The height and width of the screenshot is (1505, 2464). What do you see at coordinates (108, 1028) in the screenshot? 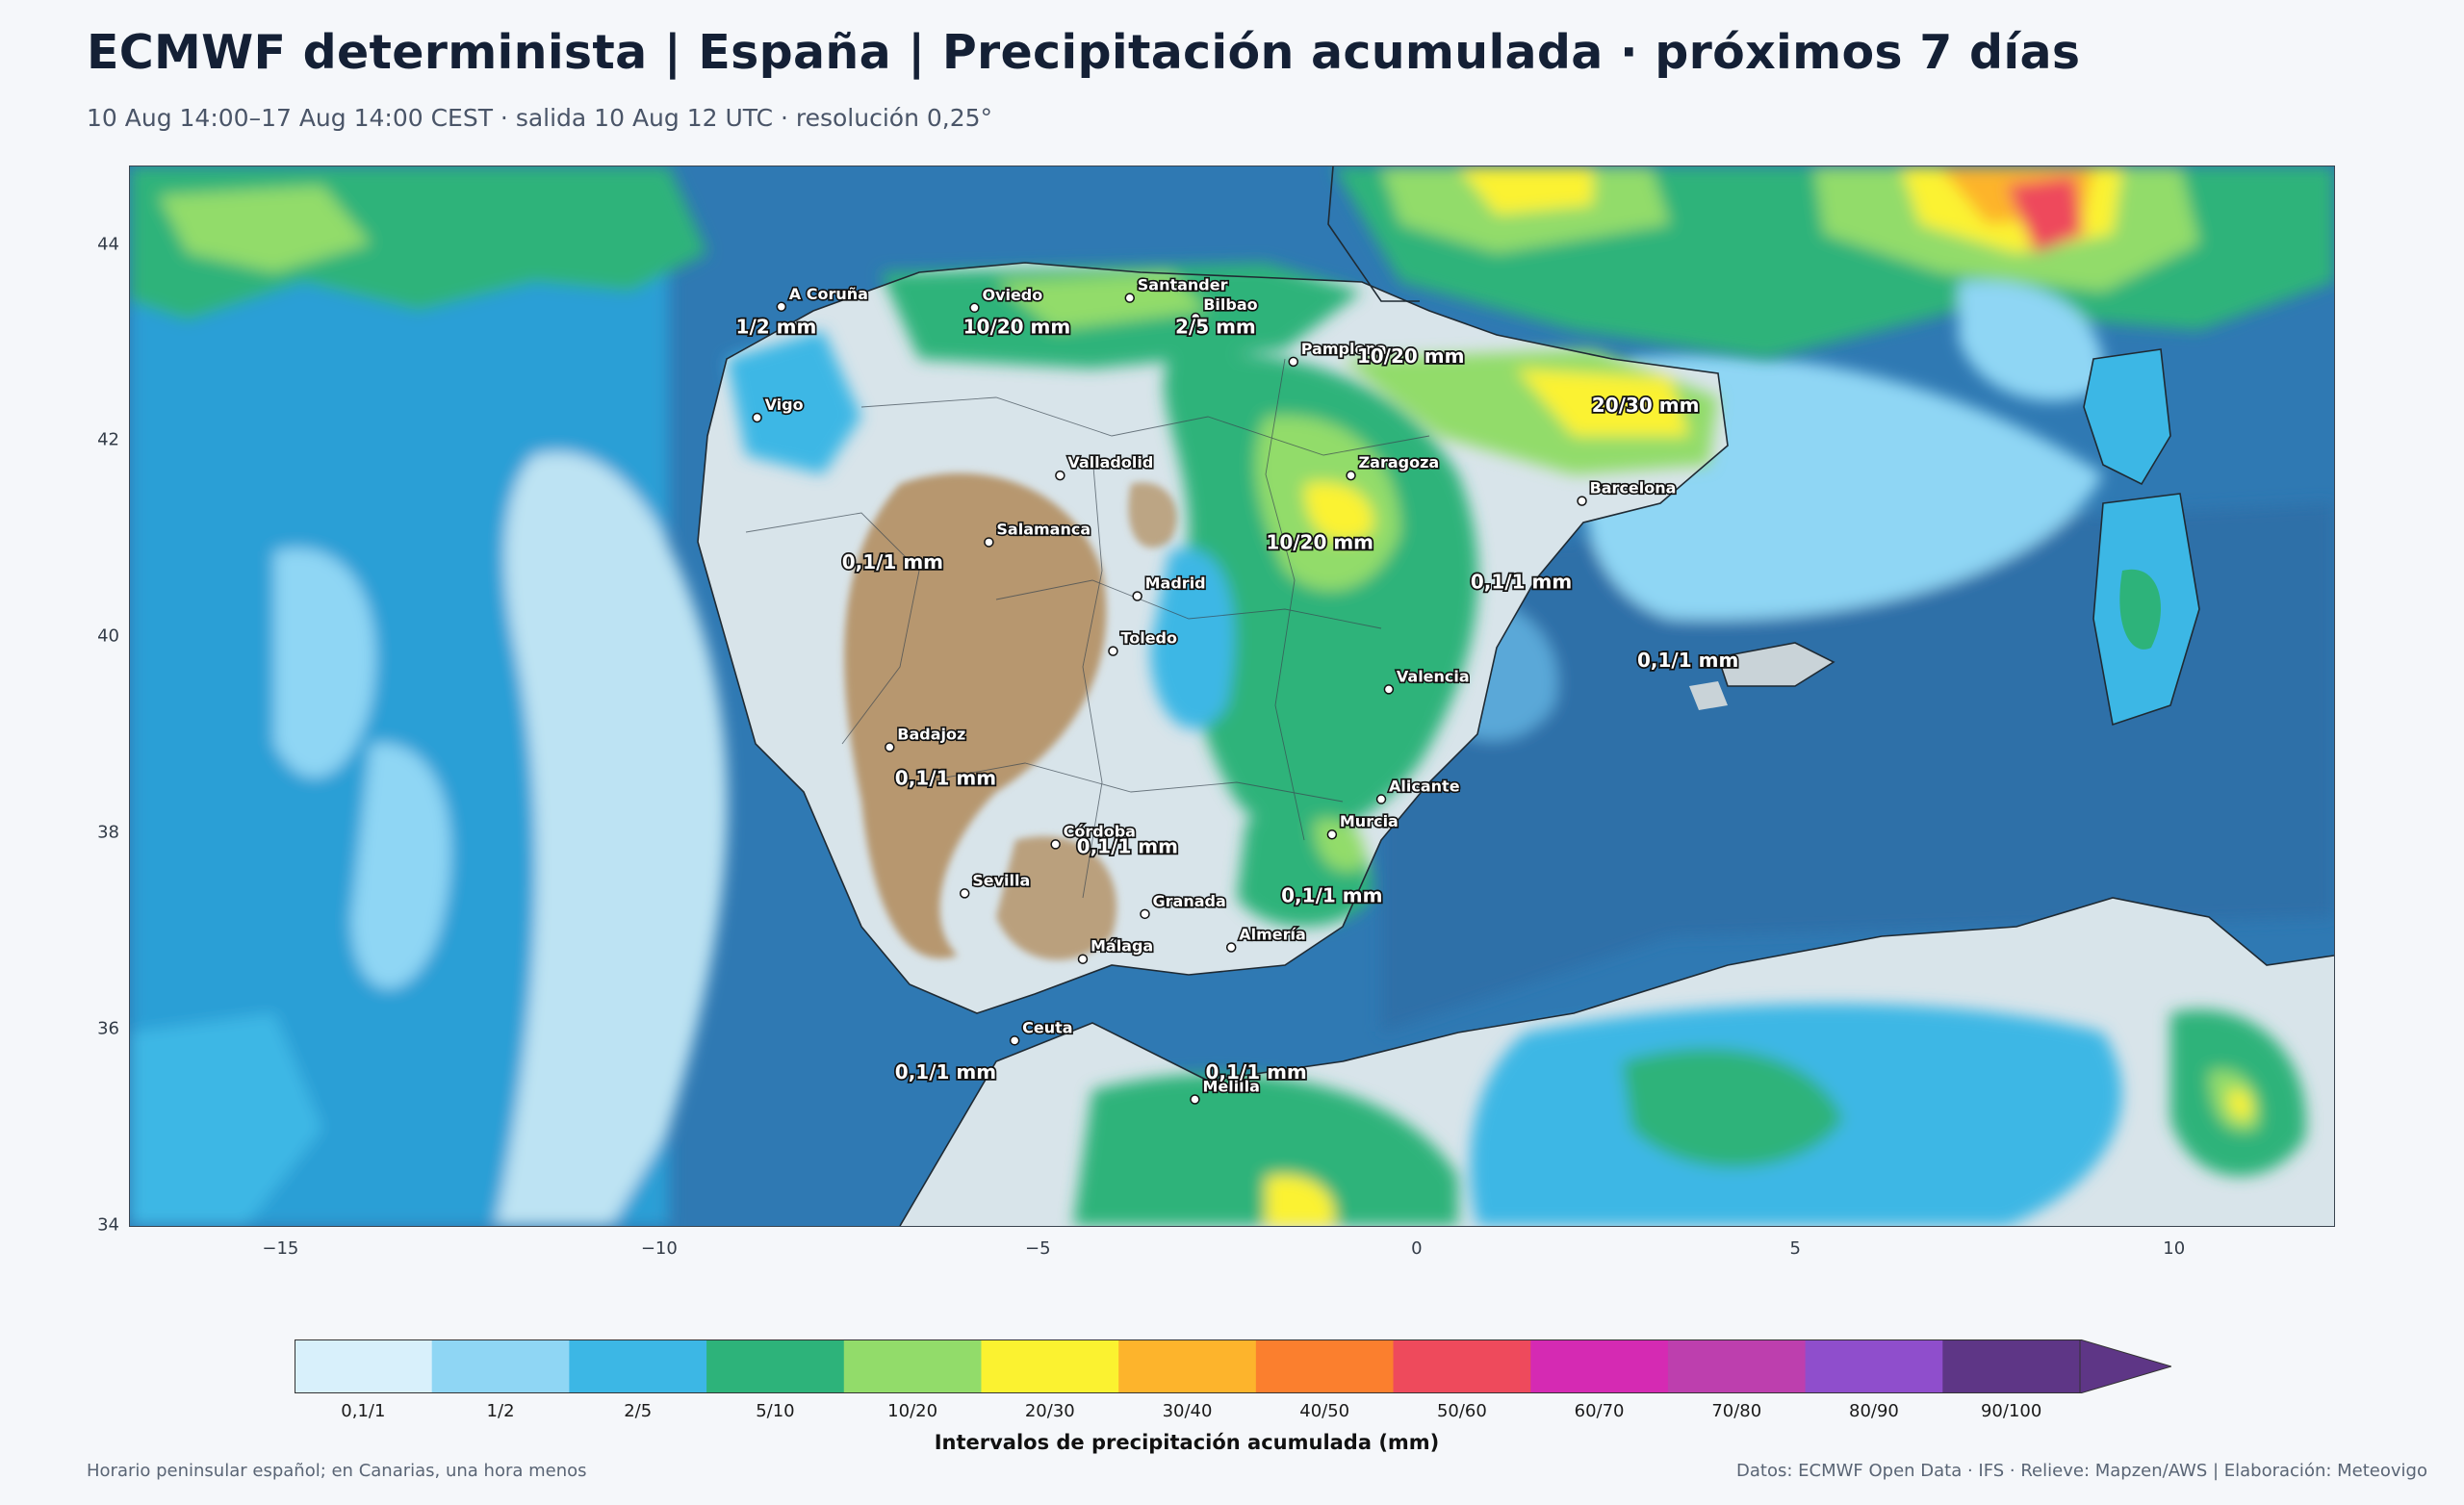
I see `y-tick-label: 36` at bounding box center [108, 1028].